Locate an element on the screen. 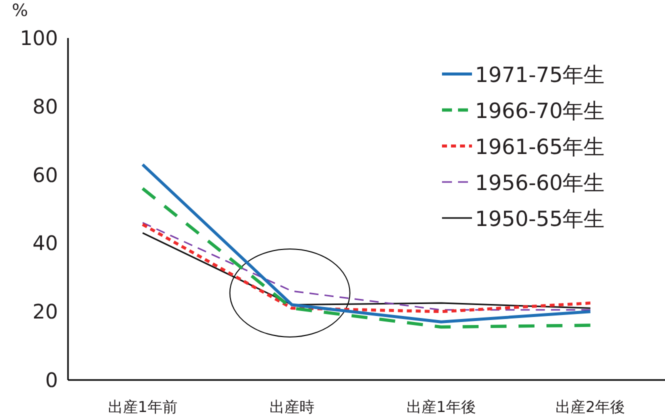  x-tick-label: 出産時 is located at coordinates (291, 407).